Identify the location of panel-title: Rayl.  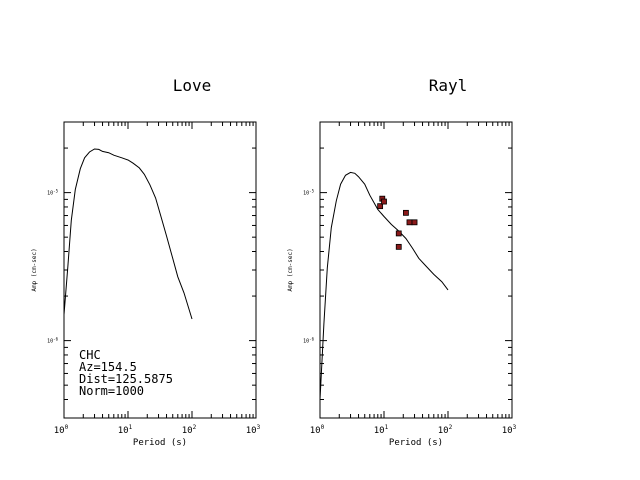
(448, 85).